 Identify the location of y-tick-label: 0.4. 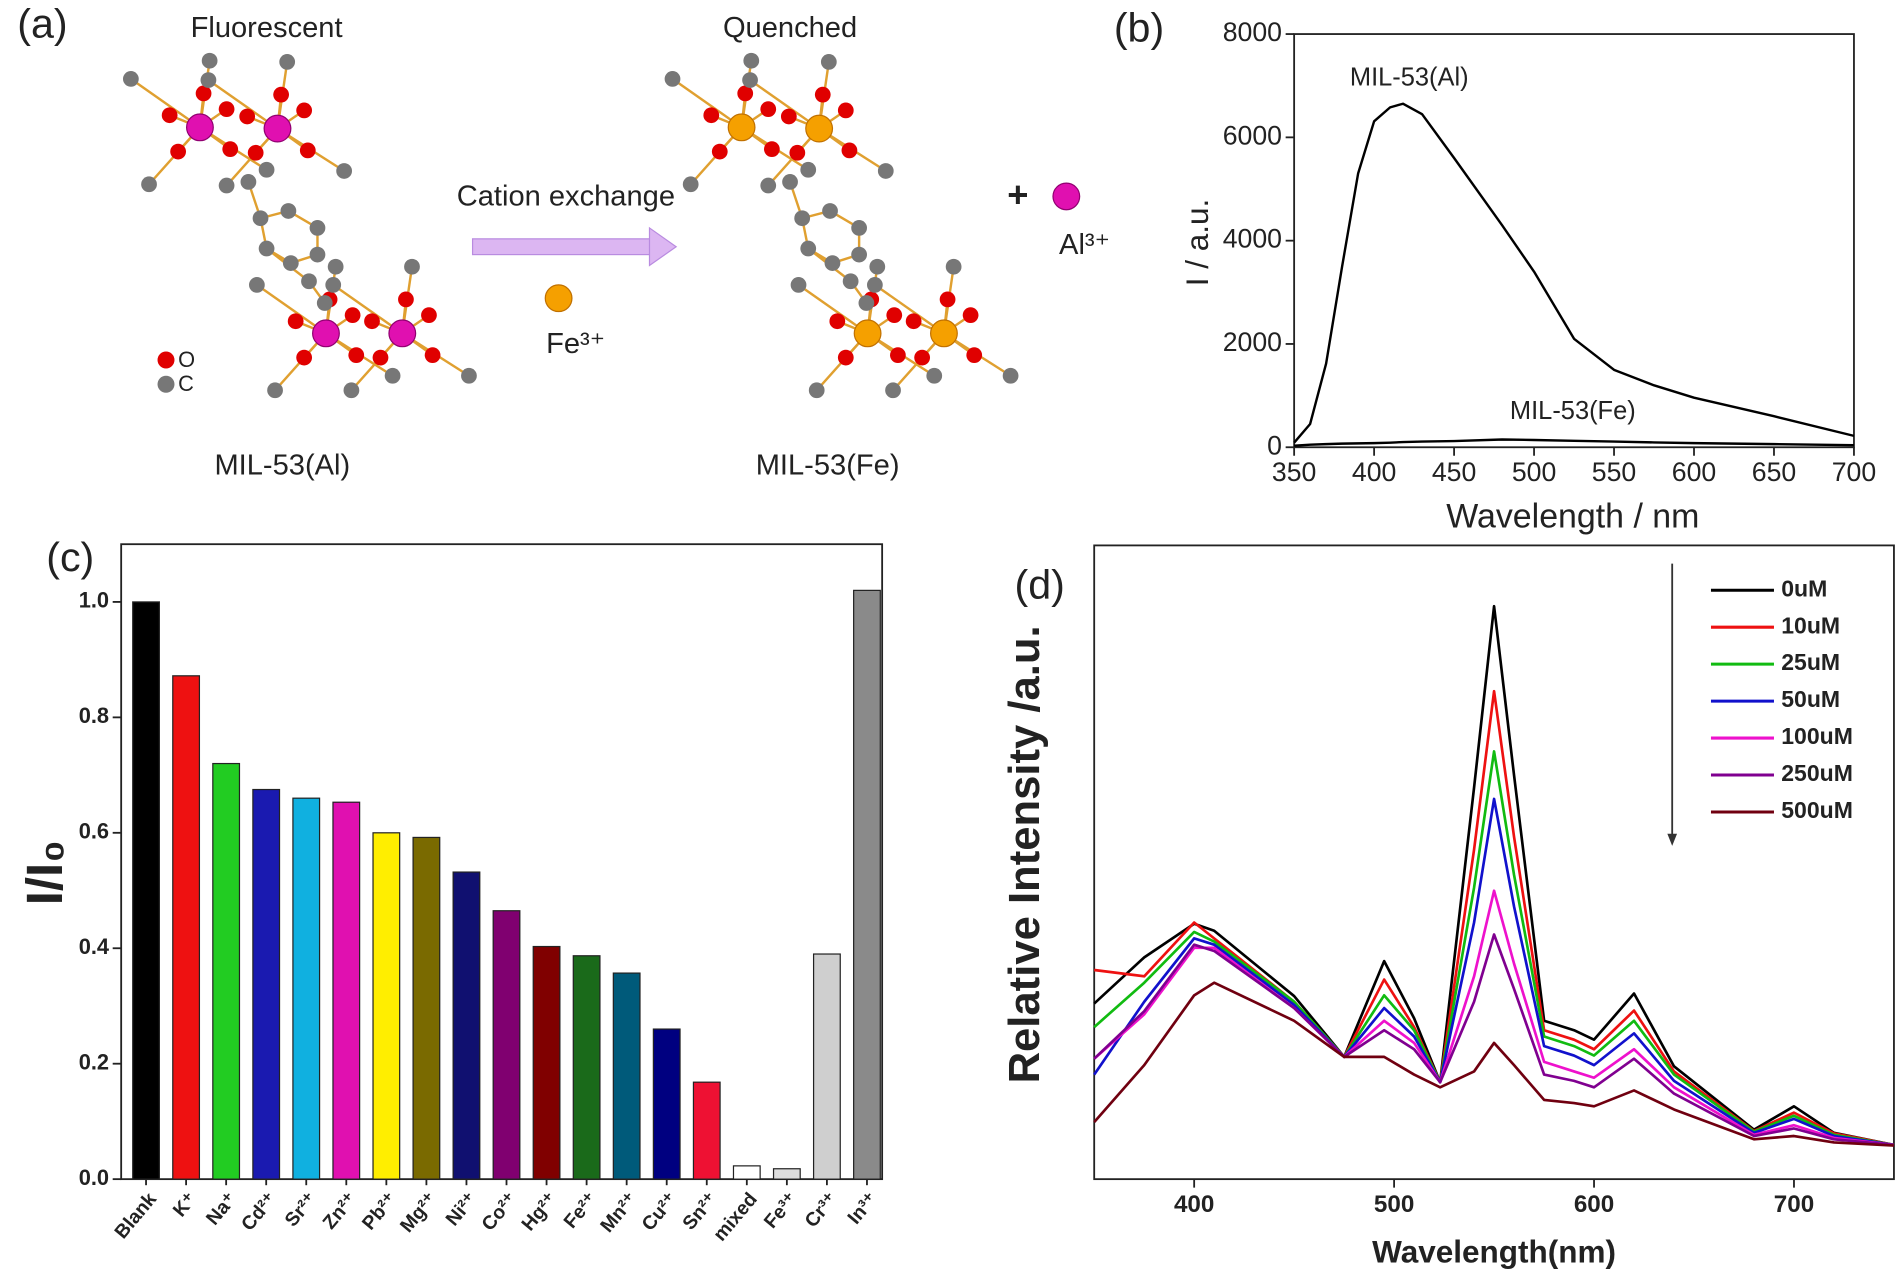
(94, 946).